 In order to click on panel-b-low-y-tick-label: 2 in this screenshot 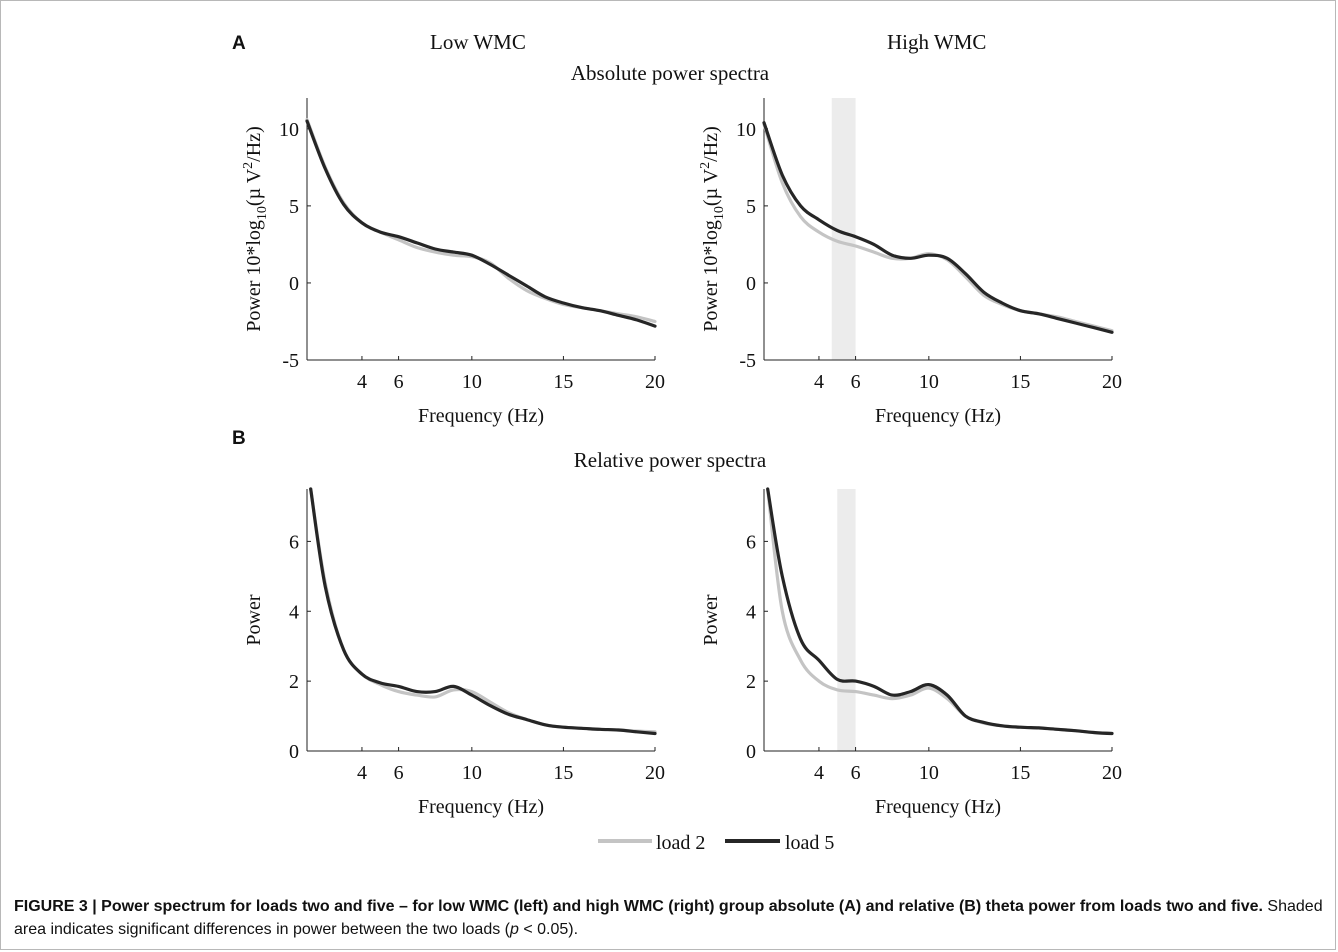, I will do `click(294, 682)`.